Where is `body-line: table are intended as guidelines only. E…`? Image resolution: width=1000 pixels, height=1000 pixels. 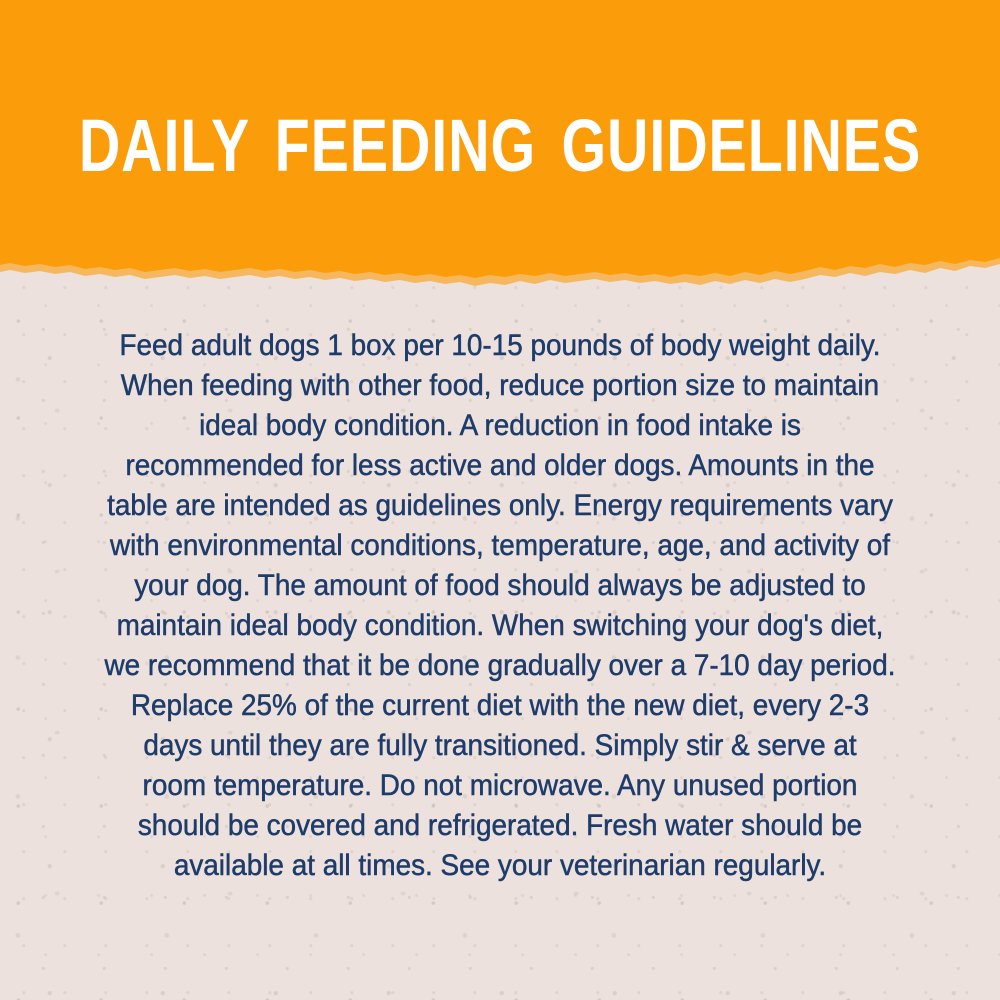
body-line: table are intended as guidelines only. E… is located at coordinates (500, 506).